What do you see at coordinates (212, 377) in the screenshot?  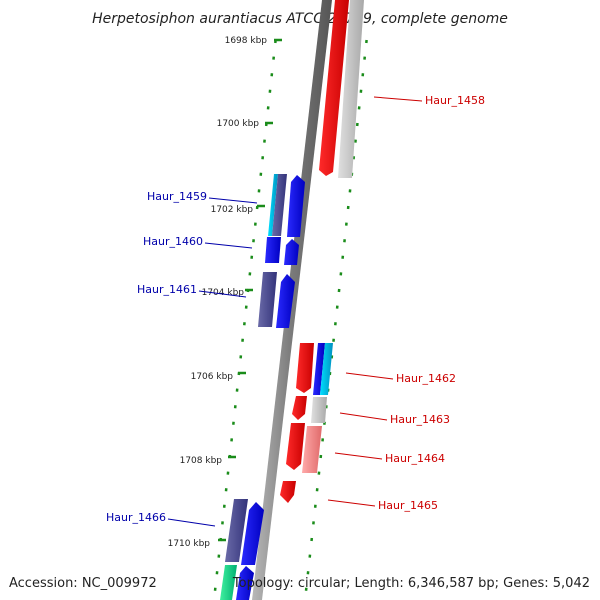 I see `tick-label: 1706 kbp` at bounding box center [212, 377].